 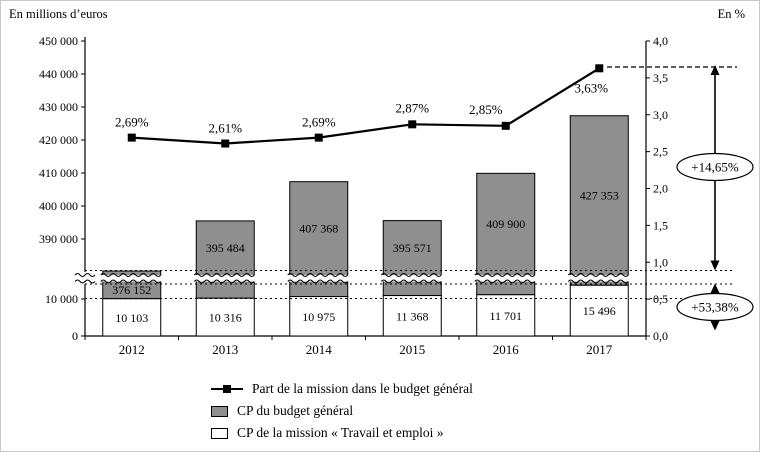 I want to click on svg-text: 10 103, so click(x=131, y=318).